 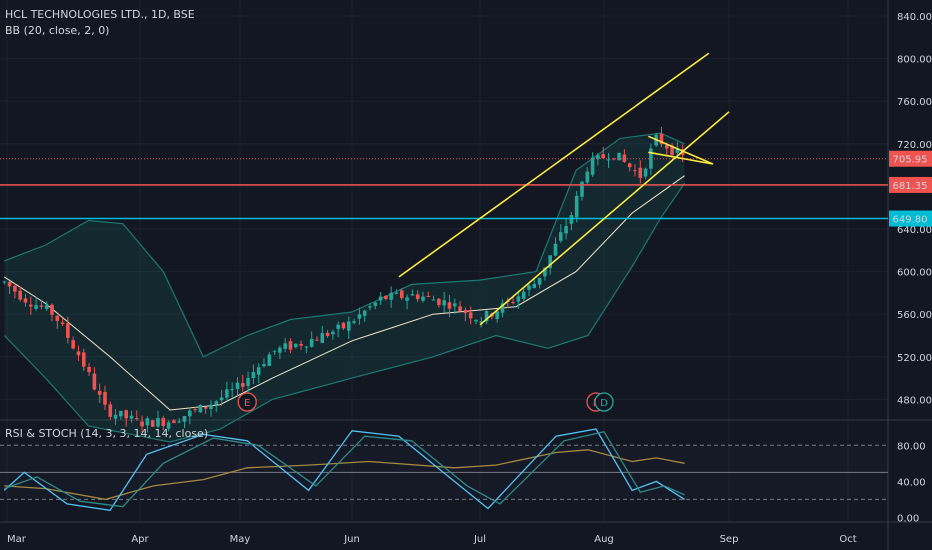 I want to click on price-tick-label: 760.00, so click(x=914, y=102).